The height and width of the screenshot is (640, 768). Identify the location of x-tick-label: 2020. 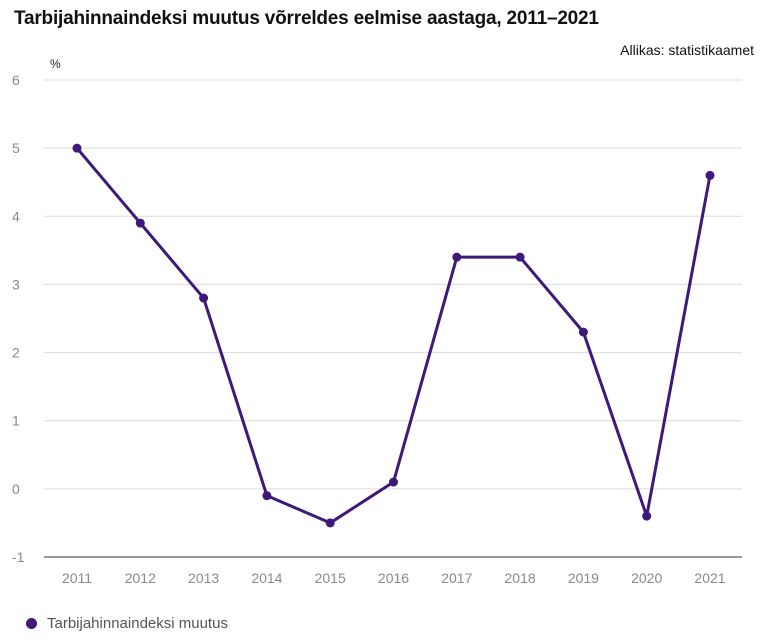
(646, 578).